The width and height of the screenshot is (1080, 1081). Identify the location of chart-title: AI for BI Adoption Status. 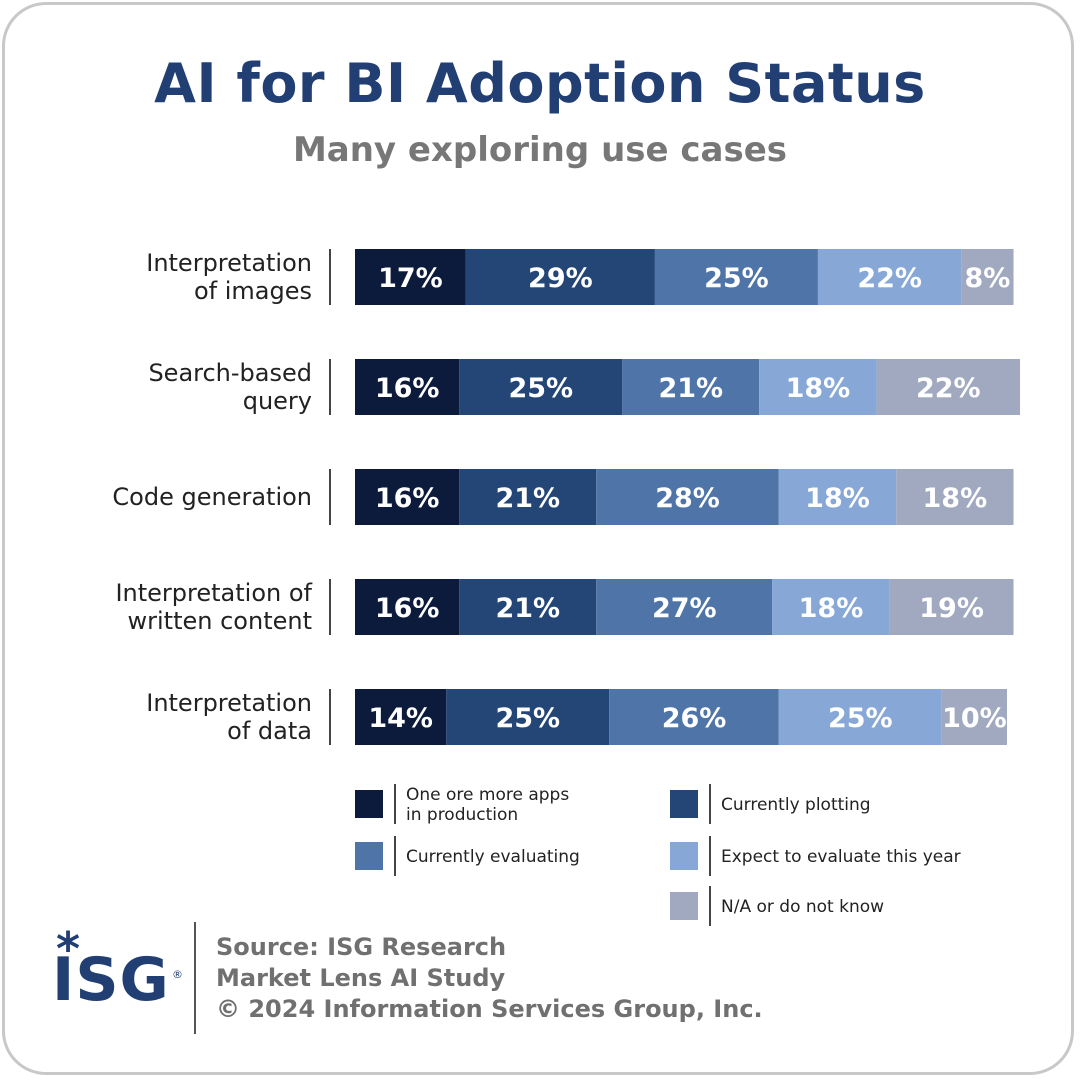
(540, 83).